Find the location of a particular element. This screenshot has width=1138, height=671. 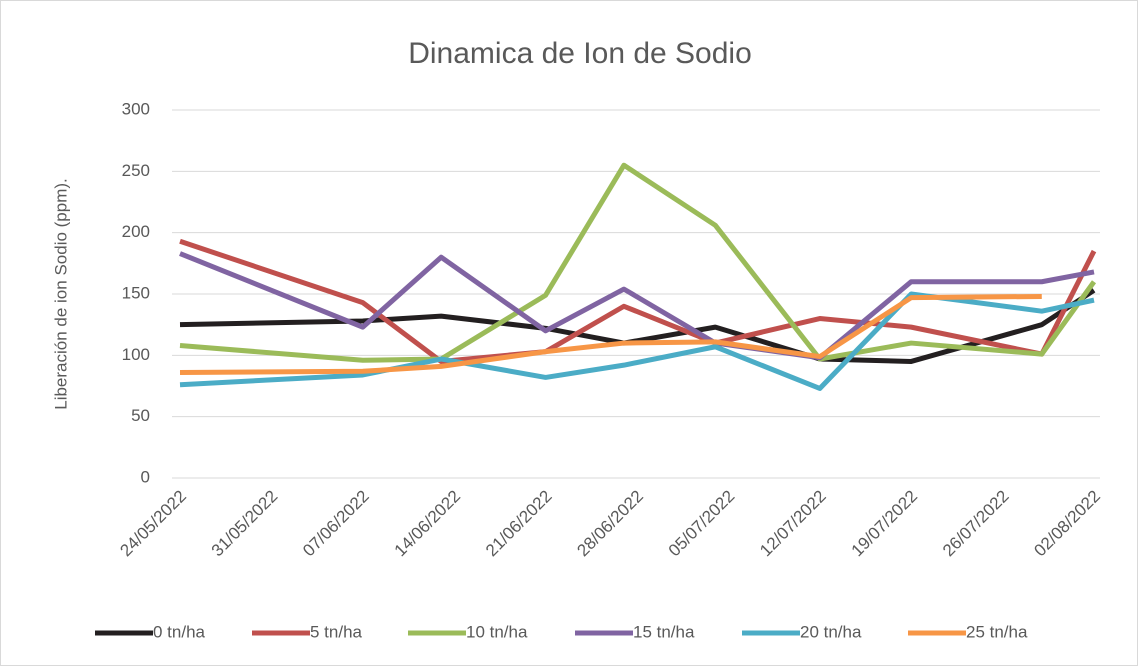

legend-label: 5 tn/ha is located at coordinates (336, 631).